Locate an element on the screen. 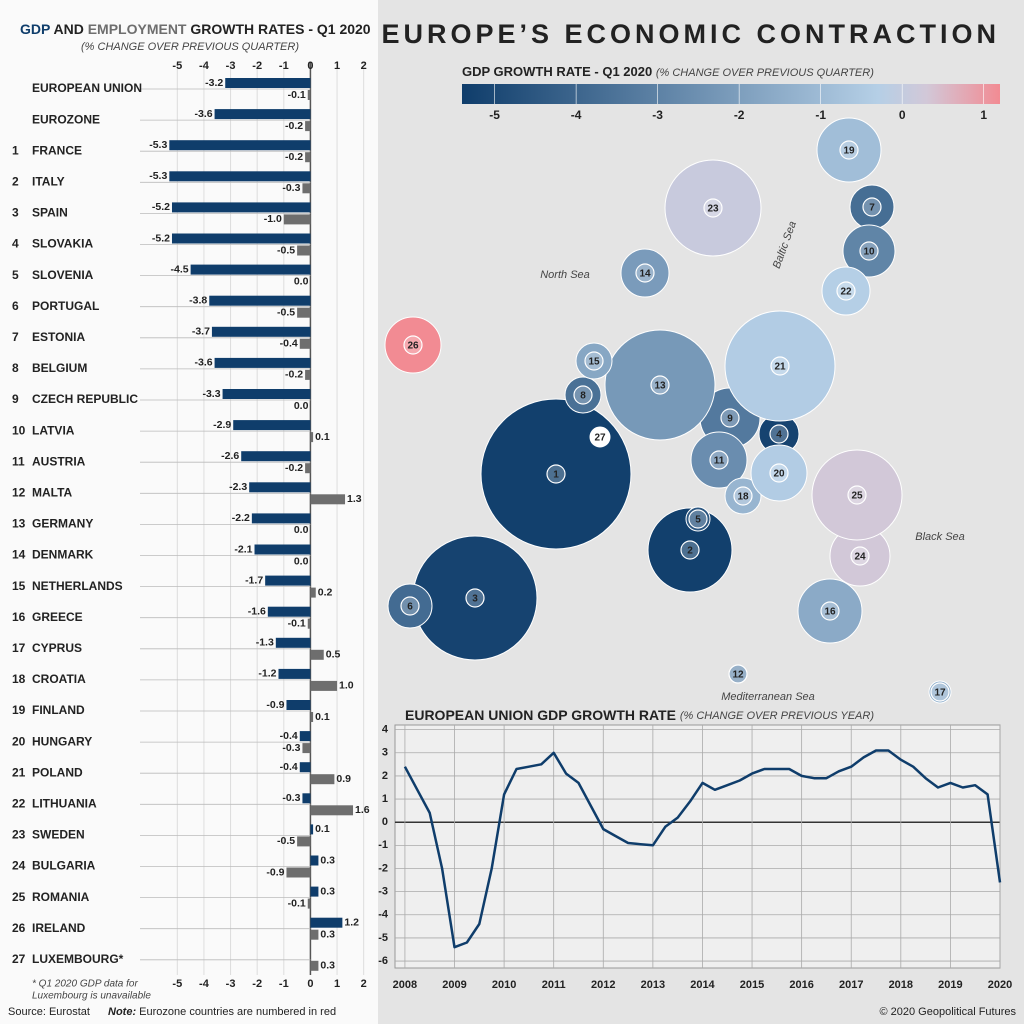 The image size is (1024, 1024). category-label: AUSTRIA is located at coordinates (59, 461).